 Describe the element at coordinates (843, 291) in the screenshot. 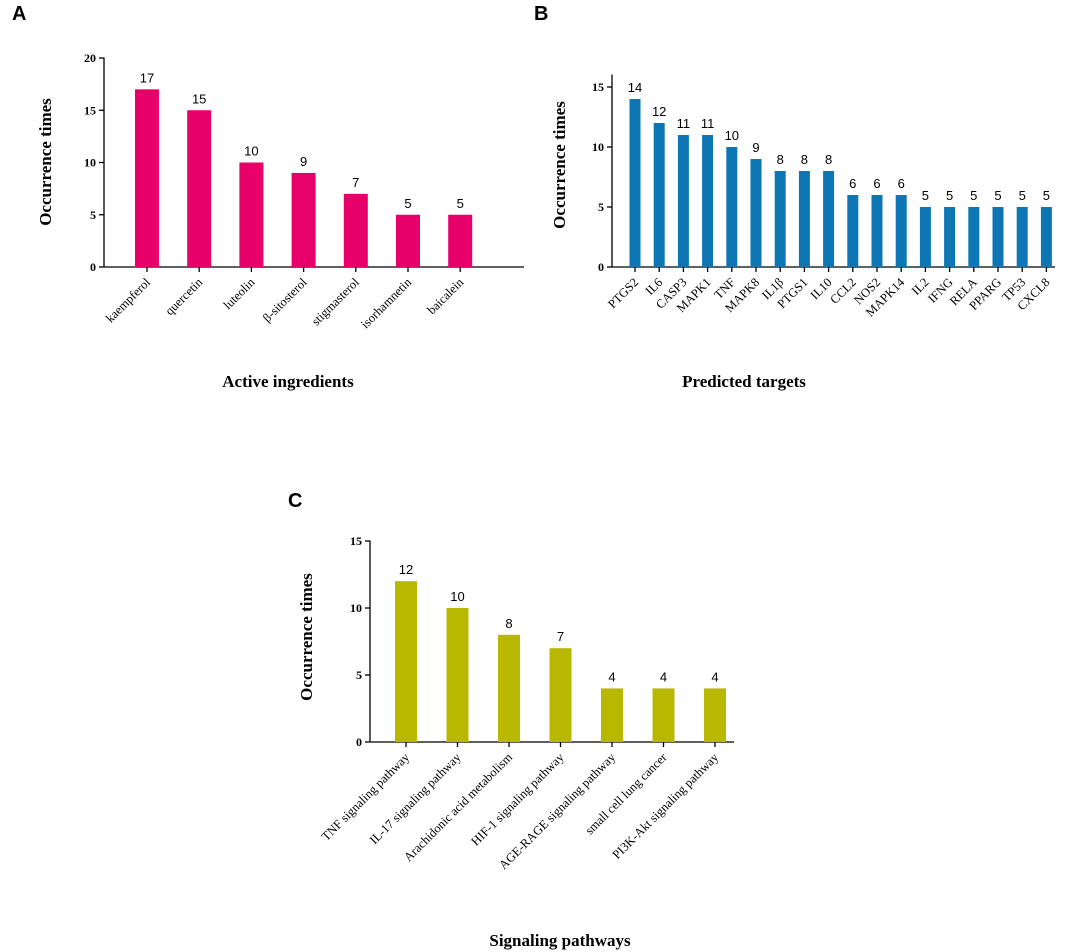

I see `category-label: CCL2` at that location.